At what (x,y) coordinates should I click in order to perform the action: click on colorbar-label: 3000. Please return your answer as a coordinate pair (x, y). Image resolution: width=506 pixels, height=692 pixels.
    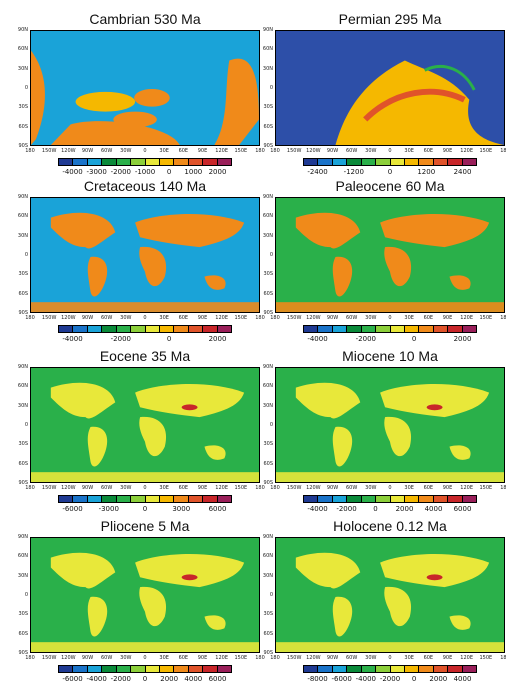
    Looking at the image, I should click on (181, 509).